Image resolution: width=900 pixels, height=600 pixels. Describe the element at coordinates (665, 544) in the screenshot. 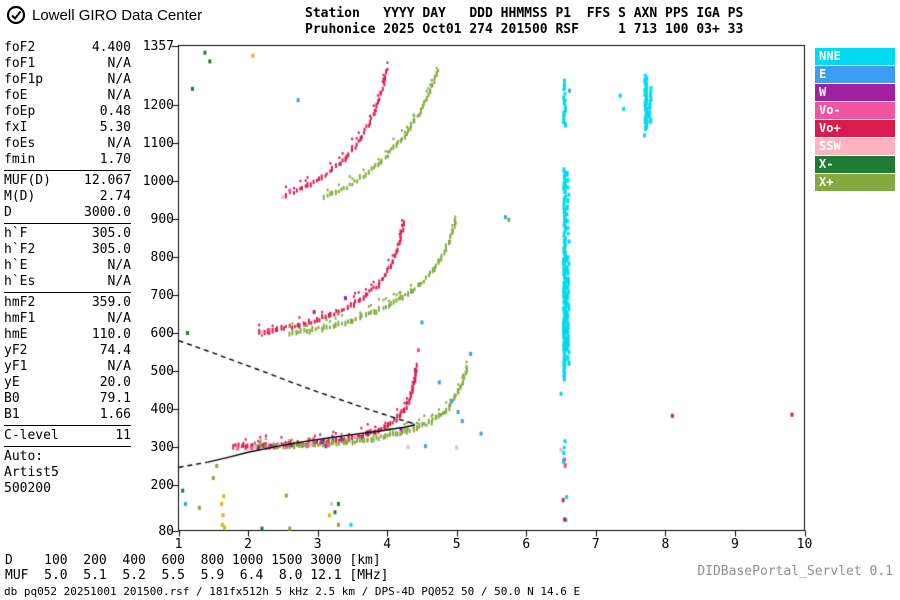

I see `x-axis-tick-label: 8` at that location.